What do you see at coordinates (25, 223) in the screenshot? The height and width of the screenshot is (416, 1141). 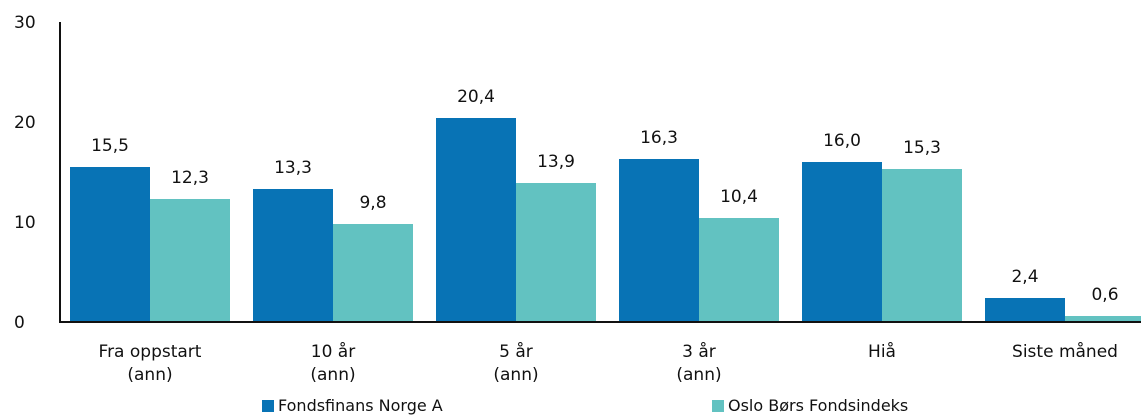 I see `y-tick-label: 10` at bounding box center [25, 223].